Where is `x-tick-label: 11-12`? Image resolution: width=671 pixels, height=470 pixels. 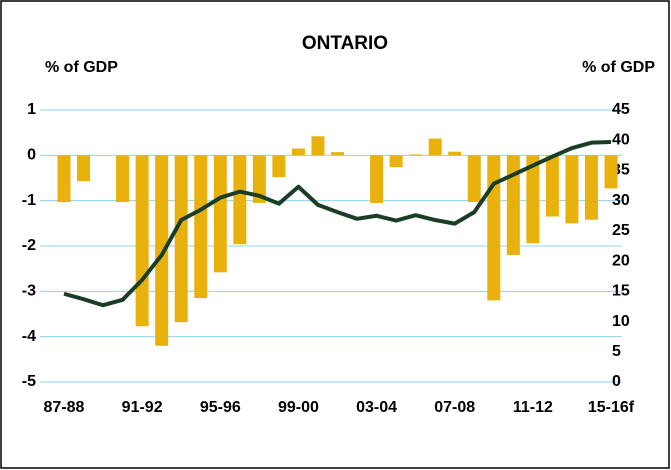 x-tick-label: 11-12 is located at coordinates (533, 407).